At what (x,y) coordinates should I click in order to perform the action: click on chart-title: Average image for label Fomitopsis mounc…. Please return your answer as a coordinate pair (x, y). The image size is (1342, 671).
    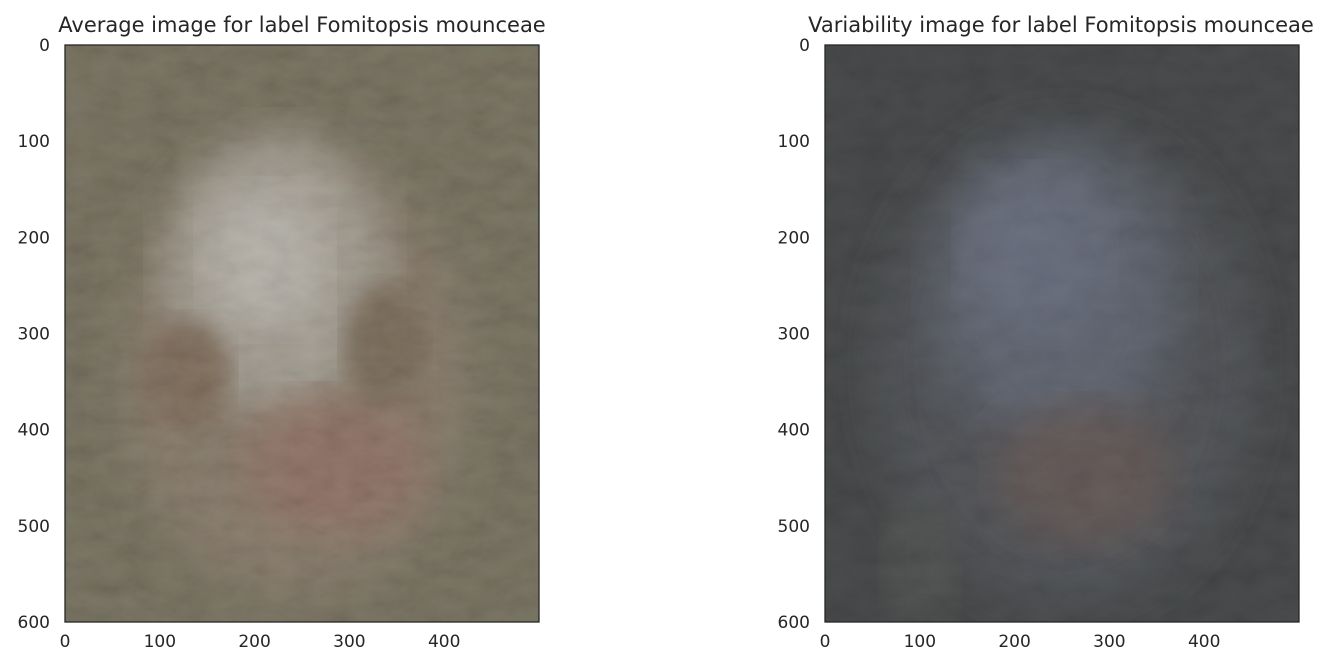
    Looking at the image, I should click on (301, 25).